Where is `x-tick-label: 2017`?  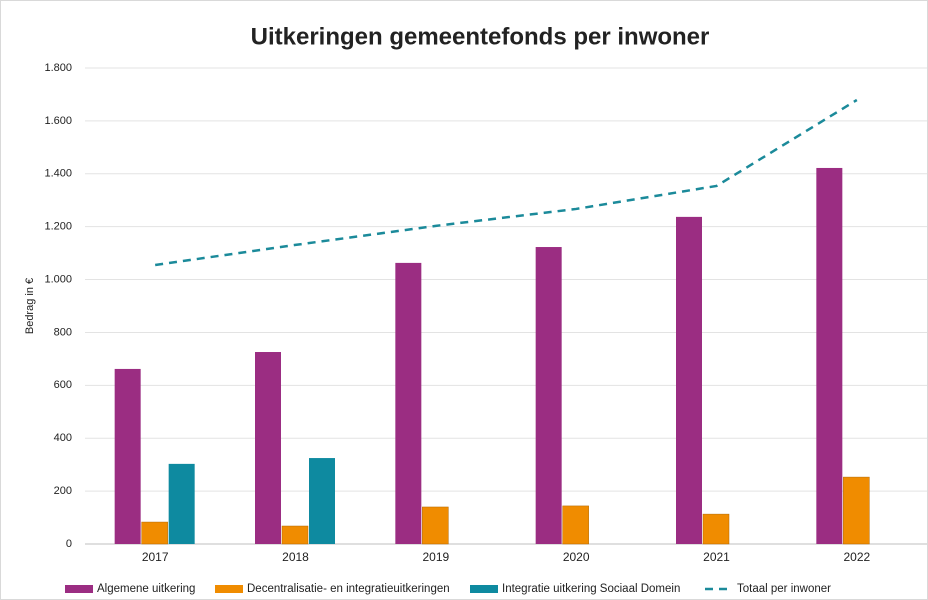
x-tick-label: 2017 is located at coordinates (155, 557).